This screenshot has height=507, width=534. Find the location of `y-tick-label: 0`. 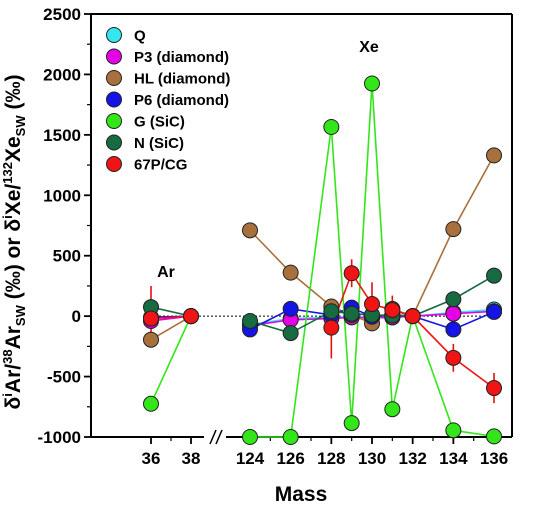

y-tick-label: 0 is located at coordinates (76, 316).